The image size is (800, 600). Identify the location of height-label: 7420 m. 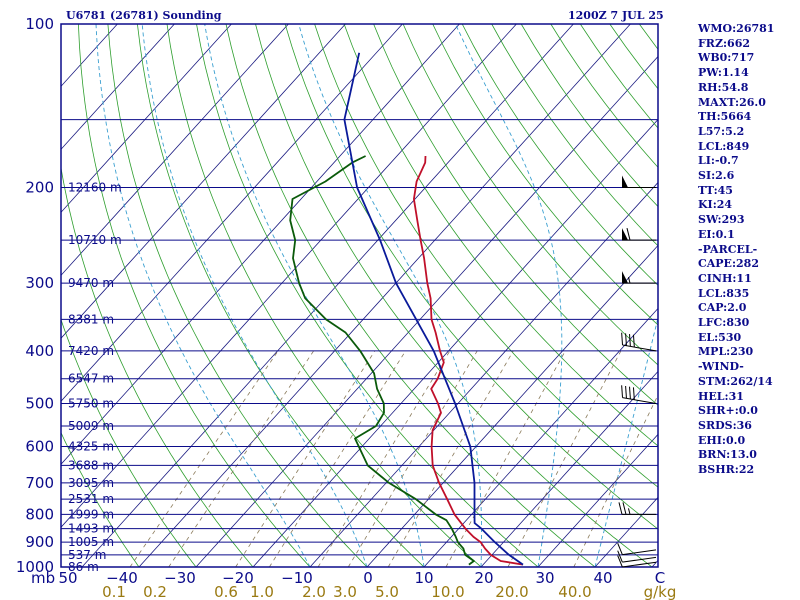
(91, 351).